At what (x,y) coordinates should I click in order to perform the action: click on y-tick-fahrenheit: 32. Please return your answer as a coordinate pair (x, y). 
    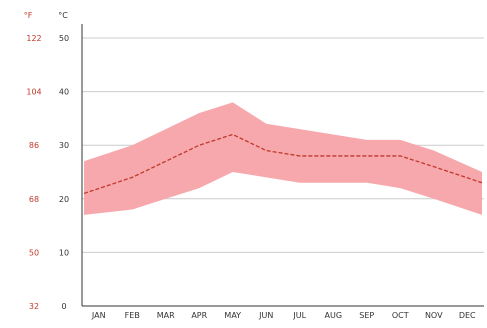
    Looking at the image, I should click on (34, 306).